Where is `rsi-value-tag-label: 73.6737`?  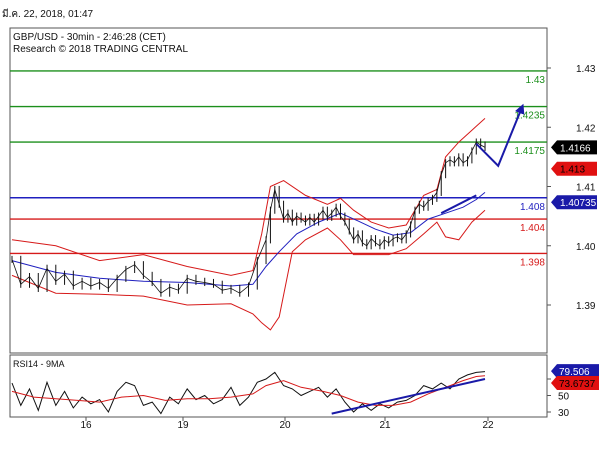
rsi-value-tag-label: 73.6737 is located at coordinates (577, 384).